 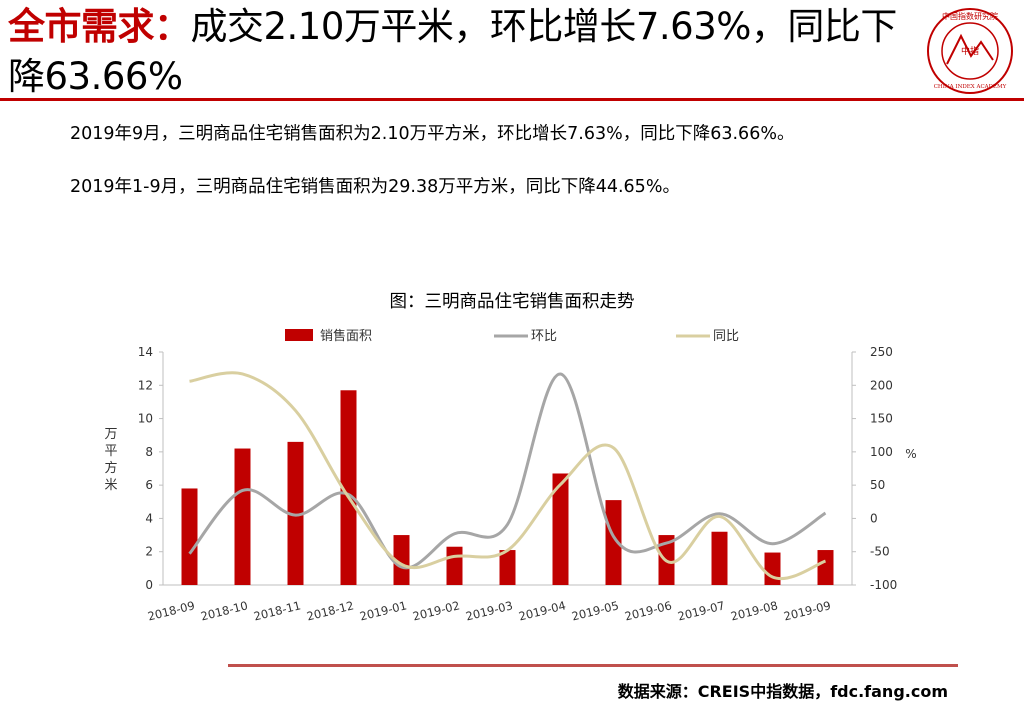 I want to click on x-tick-label: 2019-01, so click(x=383, y=610).